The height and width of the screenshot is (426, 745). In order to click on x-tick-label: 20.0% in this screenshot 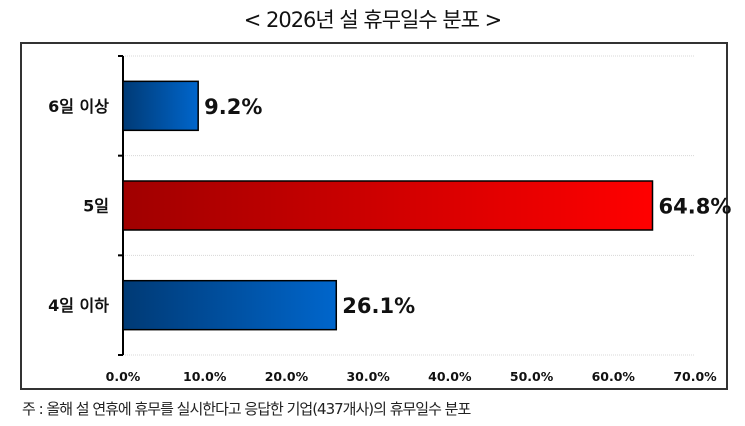, I will do `click(287, 376)`.